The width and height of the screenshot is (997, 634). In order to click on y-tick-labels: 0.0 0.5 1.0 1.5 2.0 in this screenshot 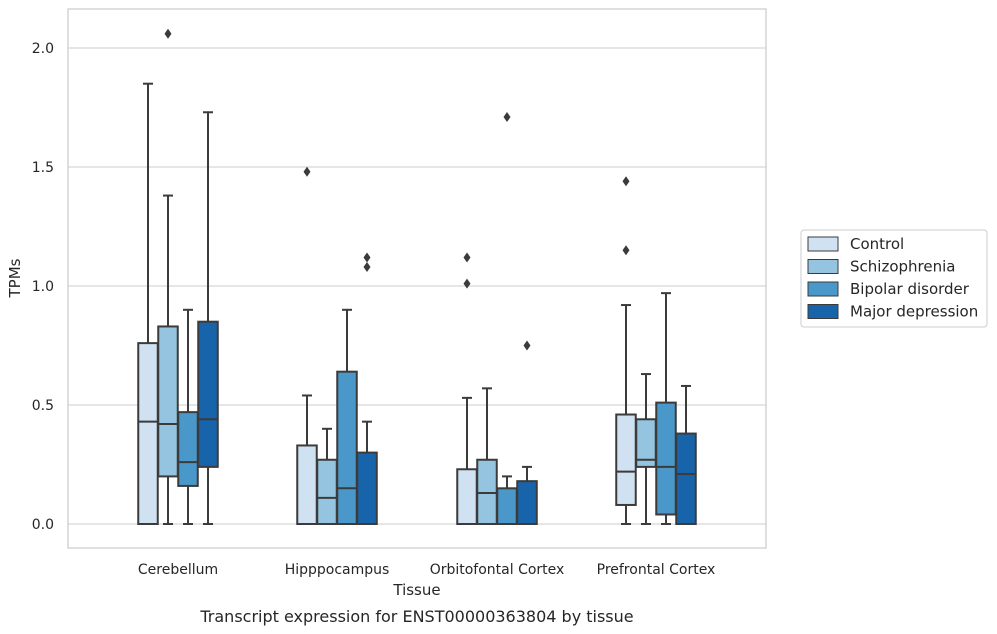, I will do `click(43, 287)`.